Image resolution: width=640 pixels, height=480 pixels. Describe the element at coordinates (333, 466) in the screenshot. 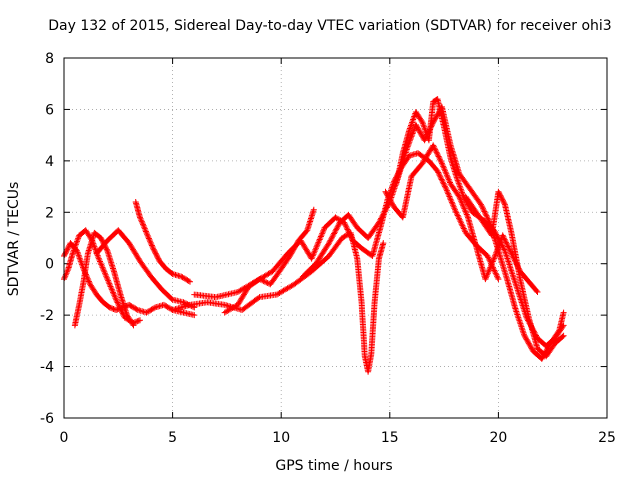

I see `x-axis-label: GPS time / hours` at that location.